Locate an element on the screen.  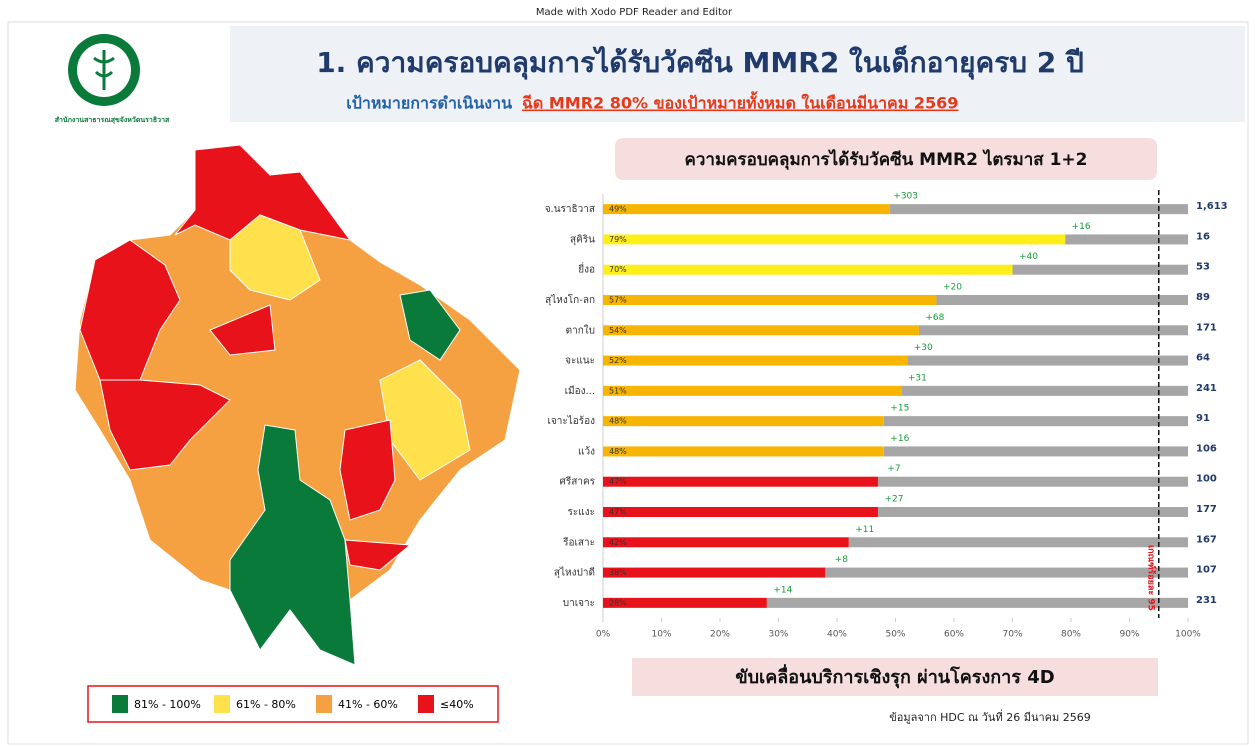
x-tick-label: 50% is located at coordinates (895, 635).